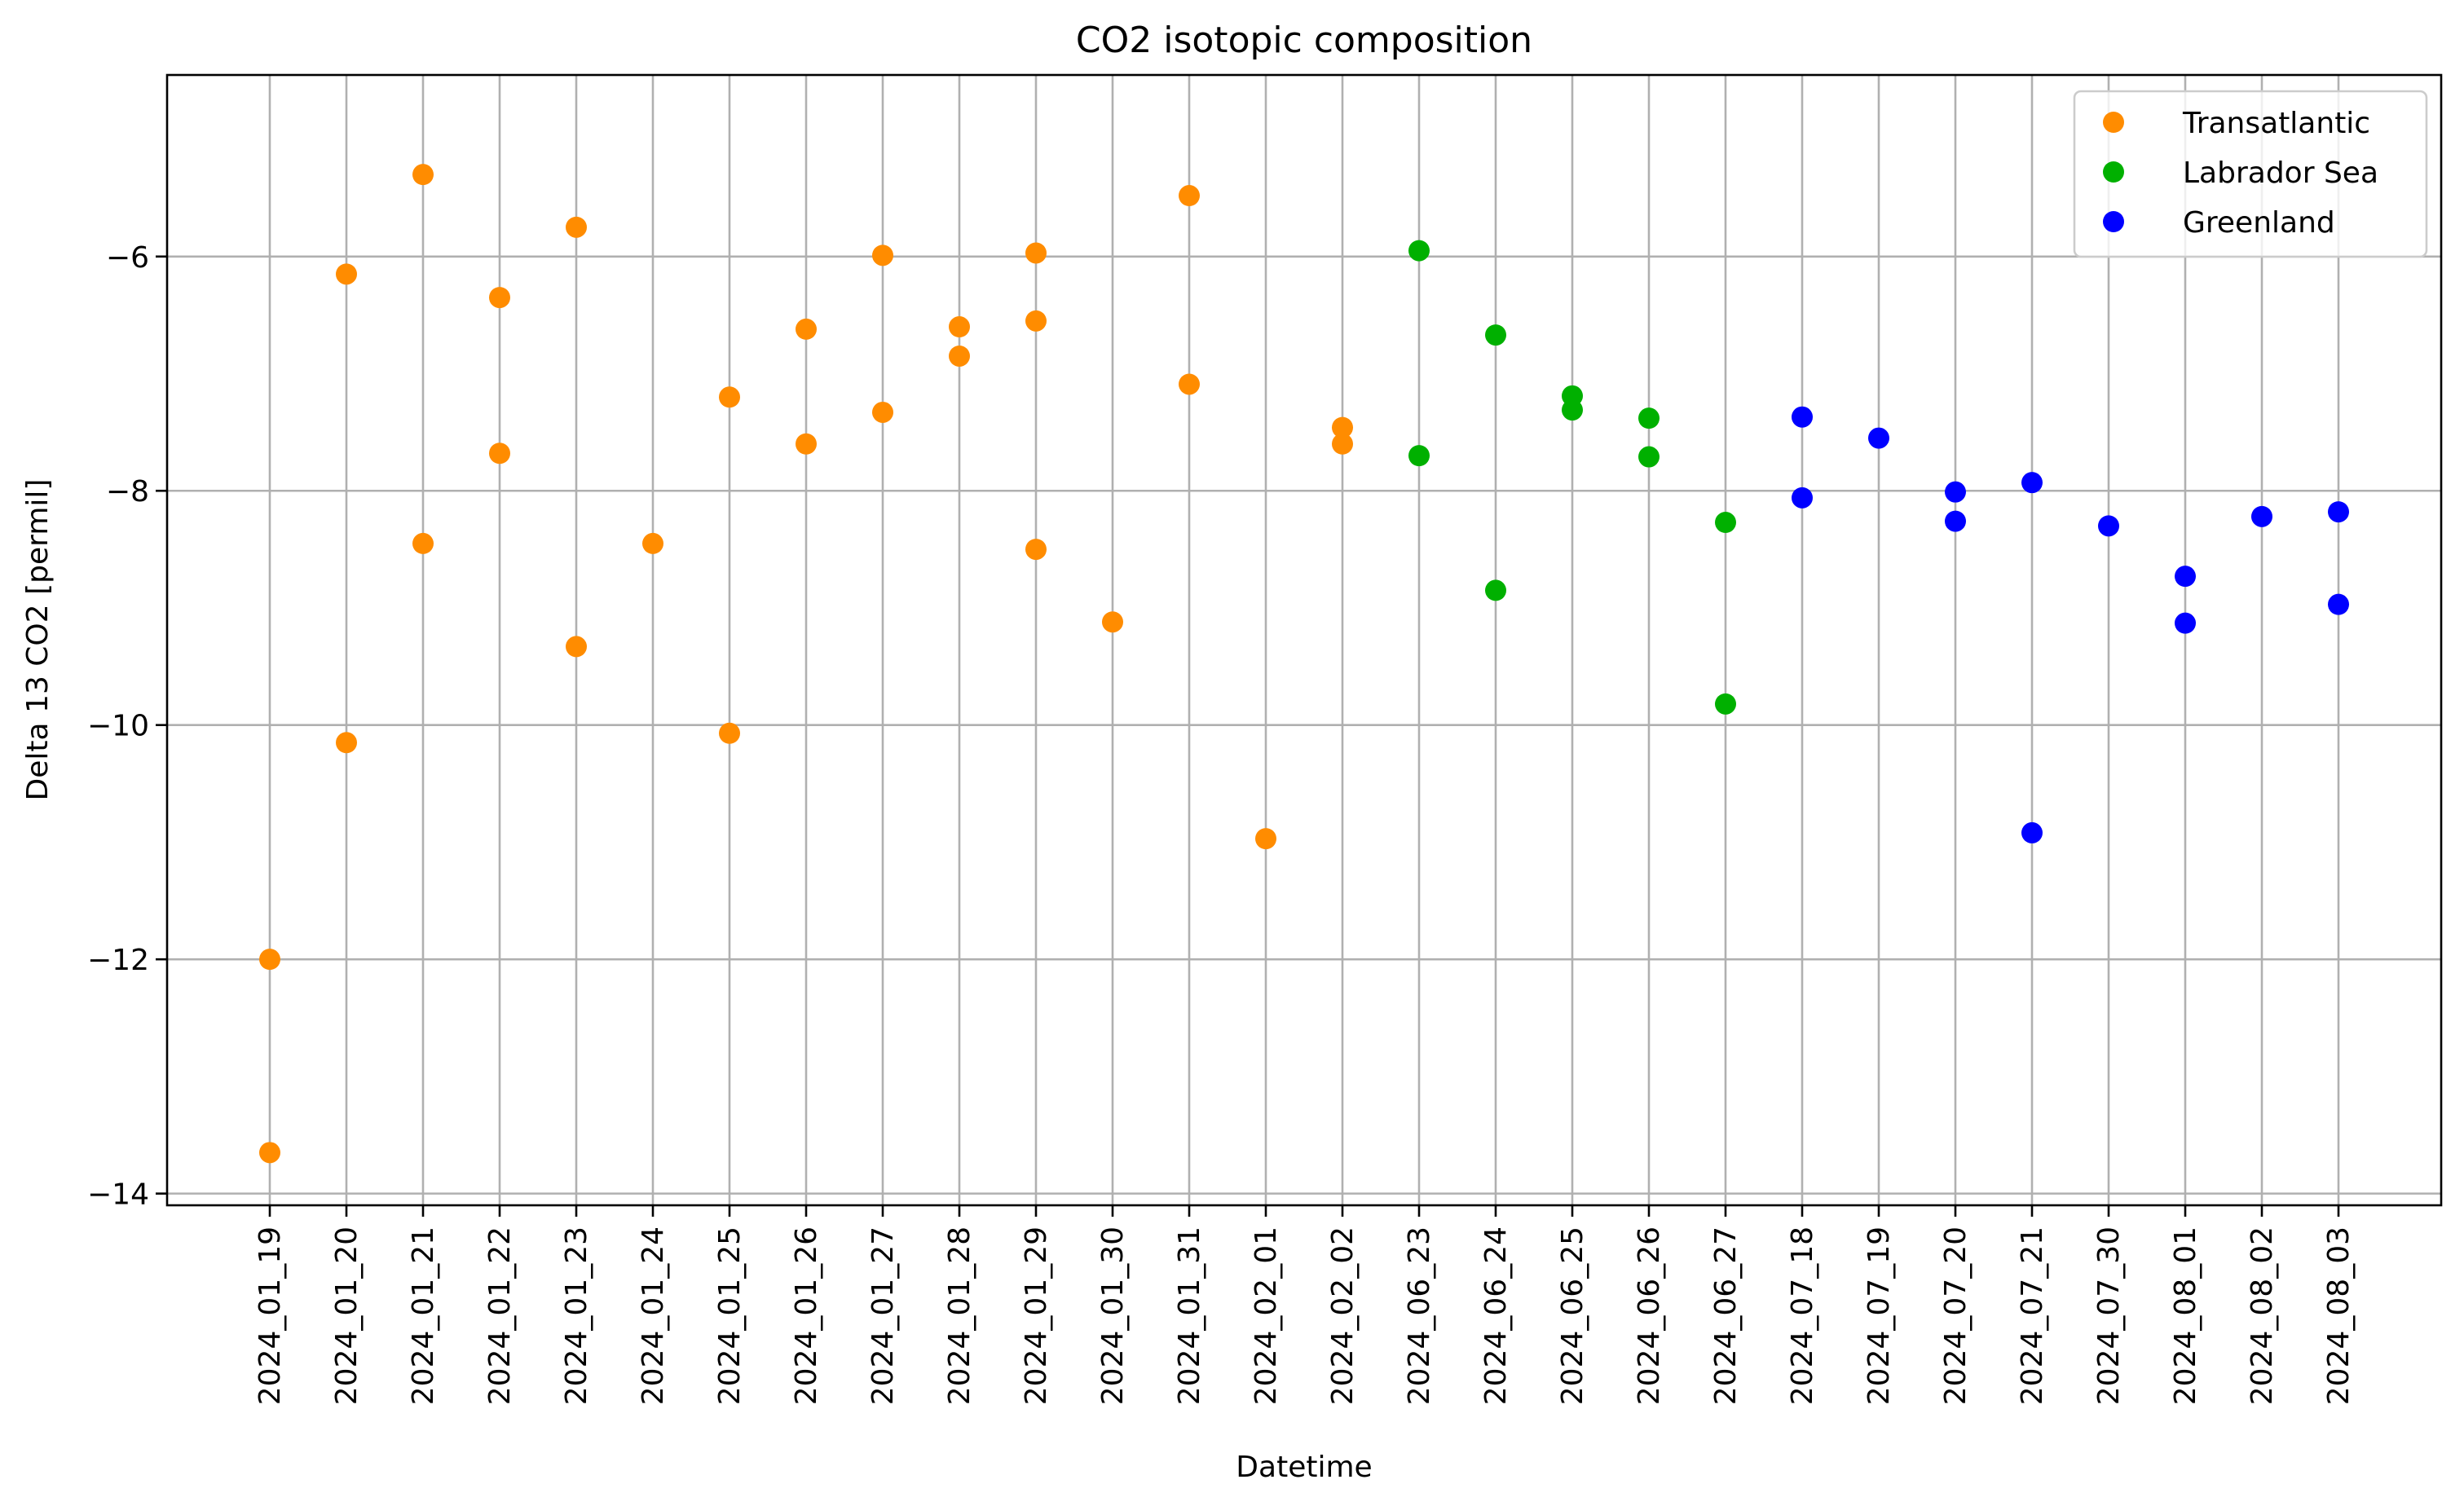 Image resolution: width=2464 pixels, height=1506 pixels. I want to click on y-tick-label: −10, so click(118, 726).